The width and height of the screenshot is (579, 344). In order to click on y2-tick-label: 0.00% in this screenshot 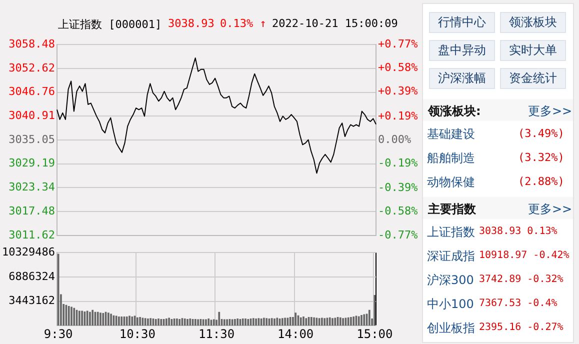, I will do `click(395, 139)`.